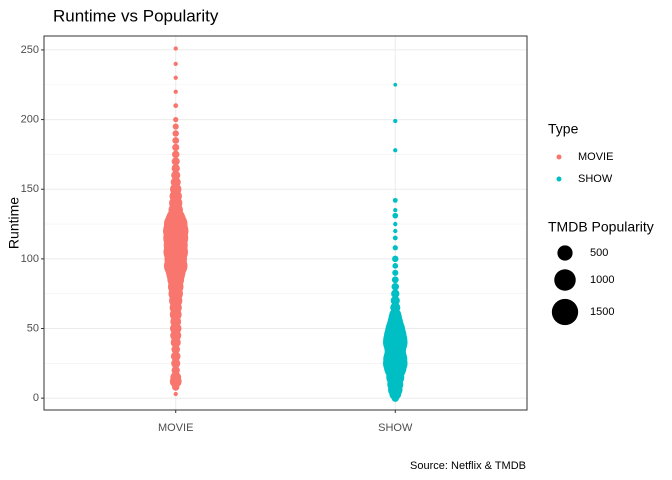 Image resolution: width=672 pixels, height=480 pixels. Describe the element at coordinates (595, 157) in the screenshot. I see `legend-label: MOVIE` at that location.